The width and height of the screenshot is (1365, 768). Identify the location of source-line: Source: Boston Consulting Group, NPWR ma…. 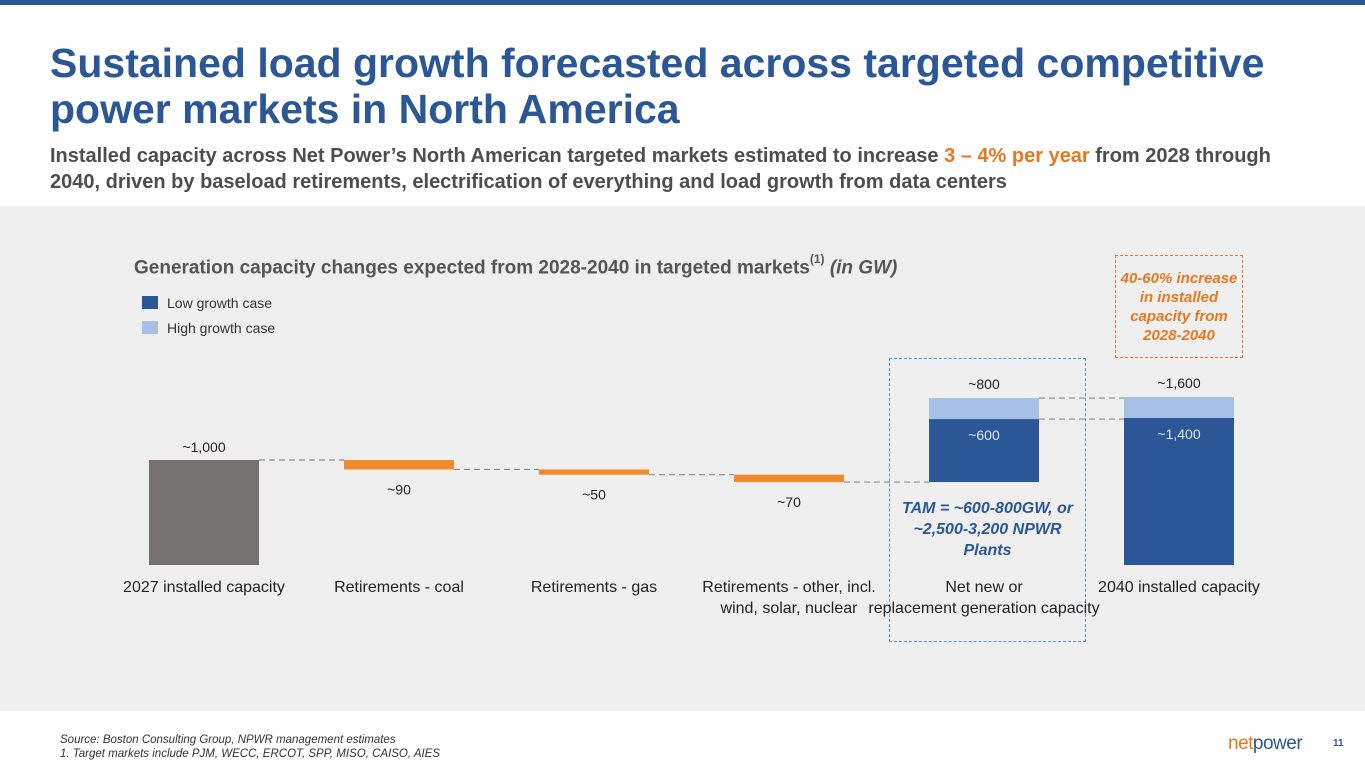
(228, 740).